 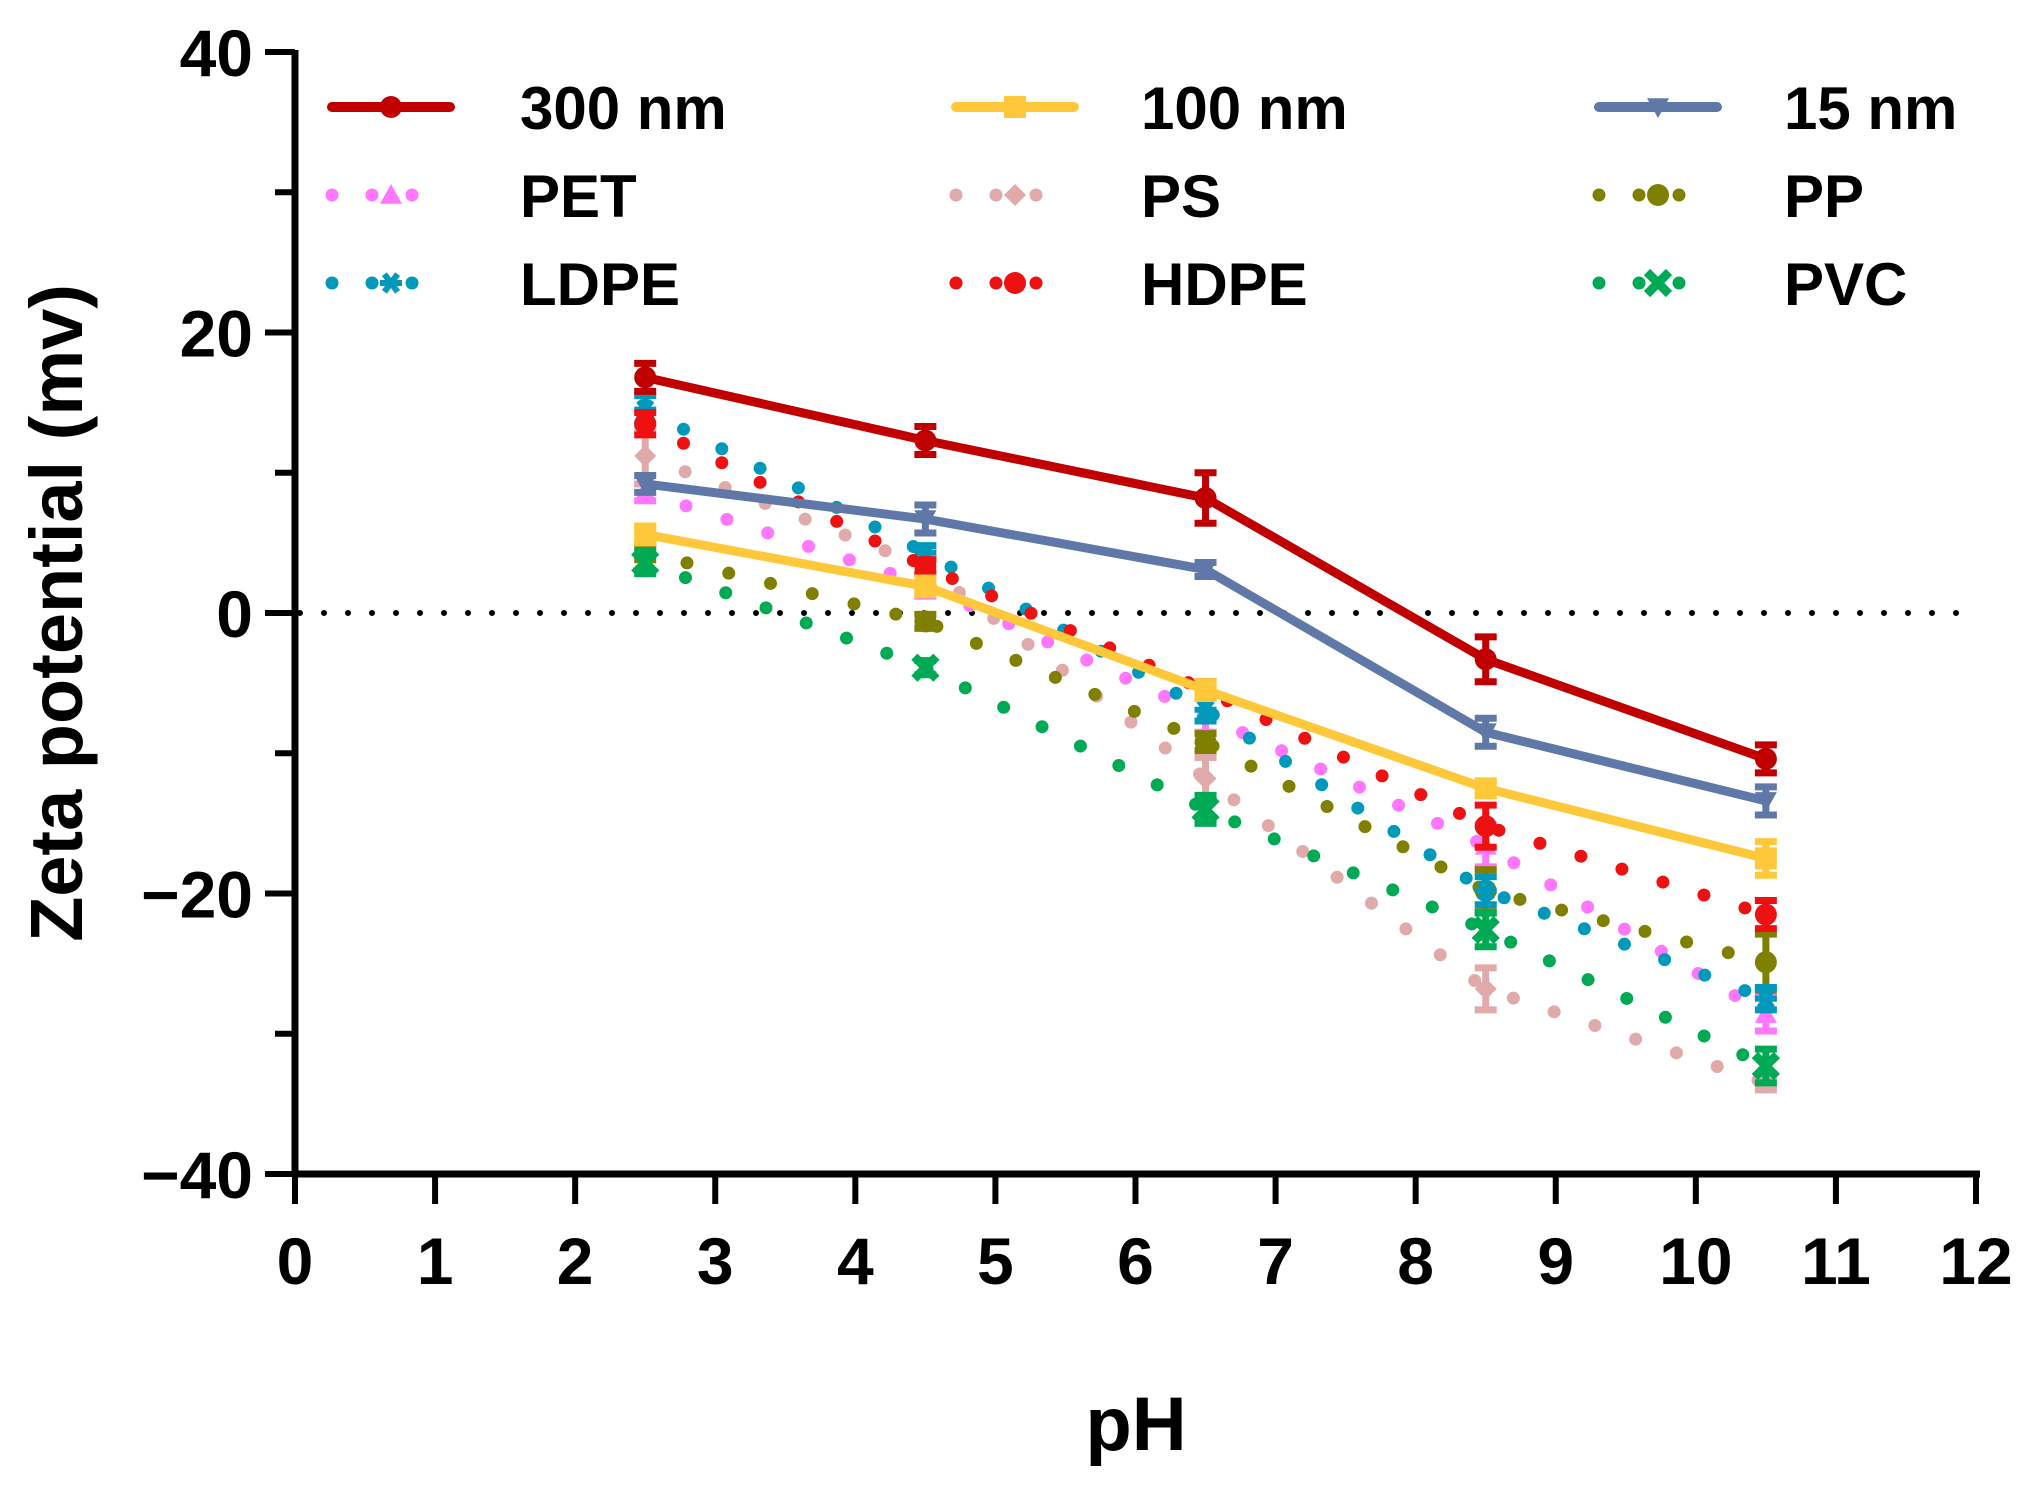 What do you see at coordinates (295, 1261) in the screenshot?
I see `x-tick-label: 0` at bounding box center [295, 1261].